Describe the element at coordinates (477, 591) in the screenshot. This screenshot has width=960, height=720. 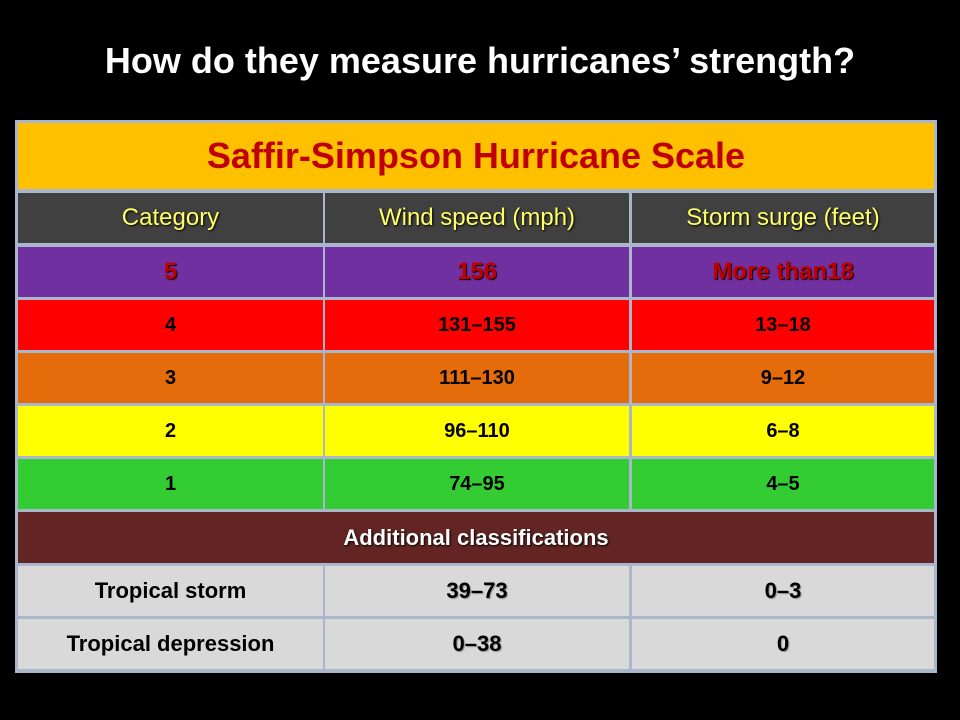
I see `classification-cell: 39–73` at that location.